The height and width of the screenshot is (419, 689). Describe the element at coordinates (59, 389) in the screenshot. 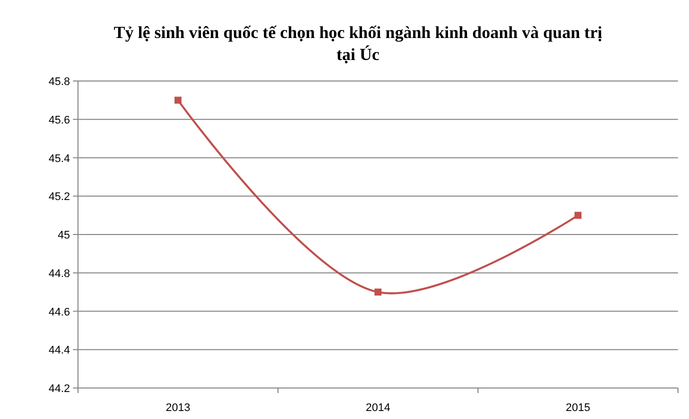

I see `y-tick-label: 44.2` at that location.